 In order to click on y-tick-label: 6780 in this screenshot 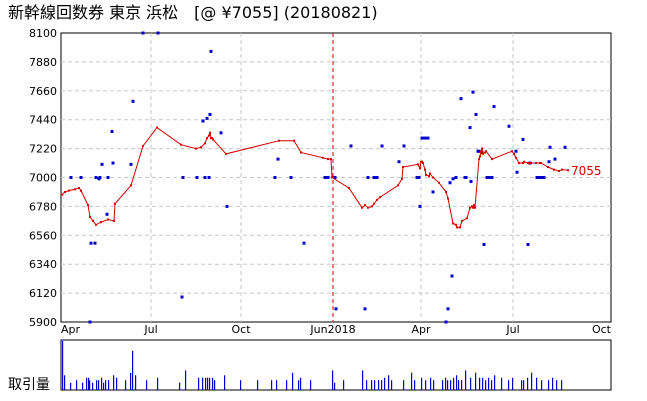, I will do `click(43, 206)`.